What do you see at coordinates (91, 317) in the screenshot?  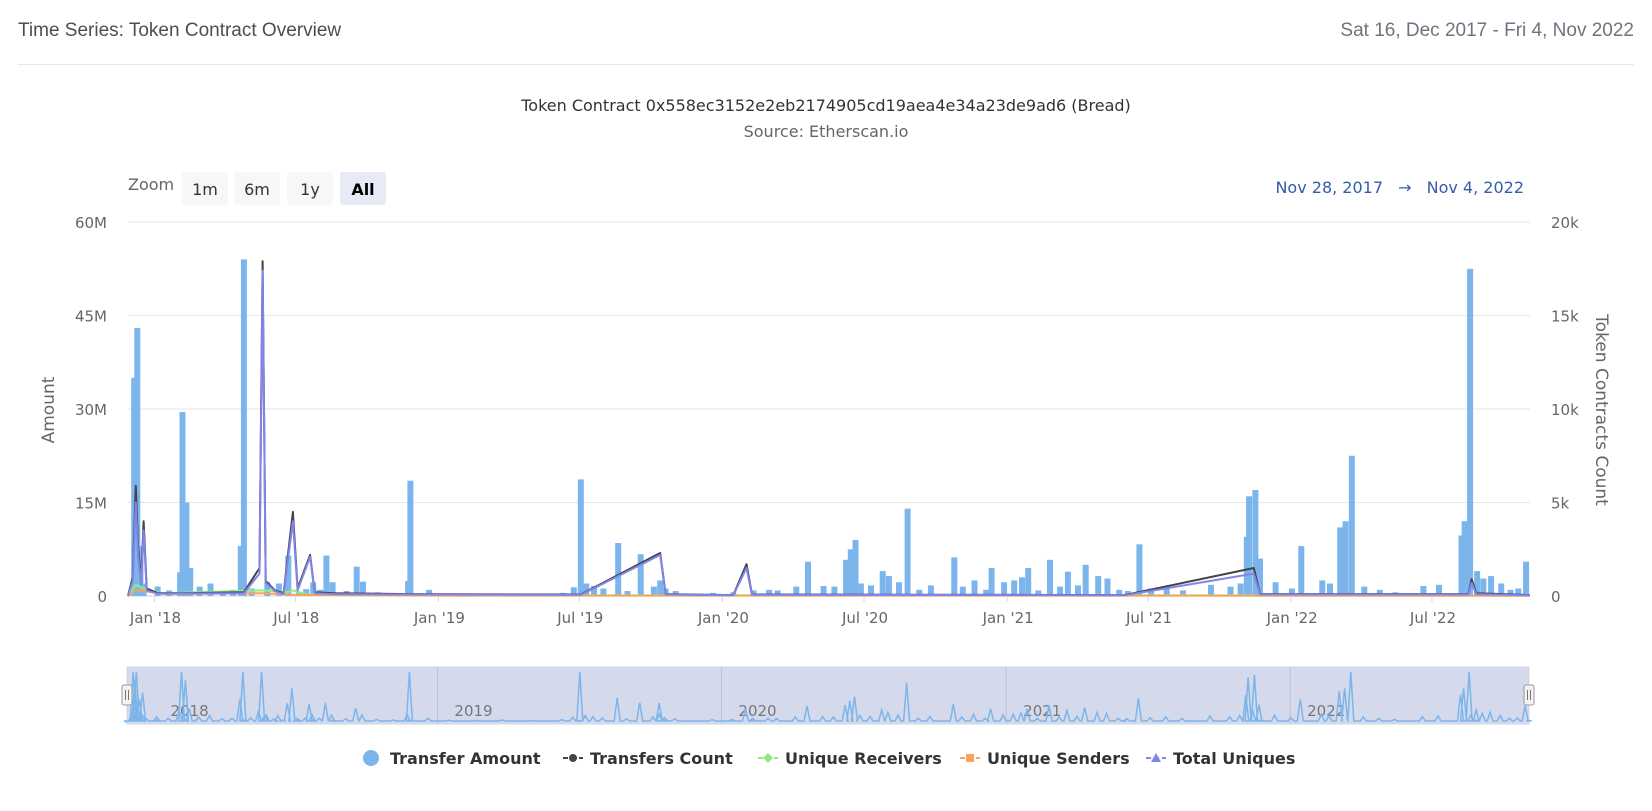 I see `y-left-tick-label: 45M` at bounding box center [91, 317].